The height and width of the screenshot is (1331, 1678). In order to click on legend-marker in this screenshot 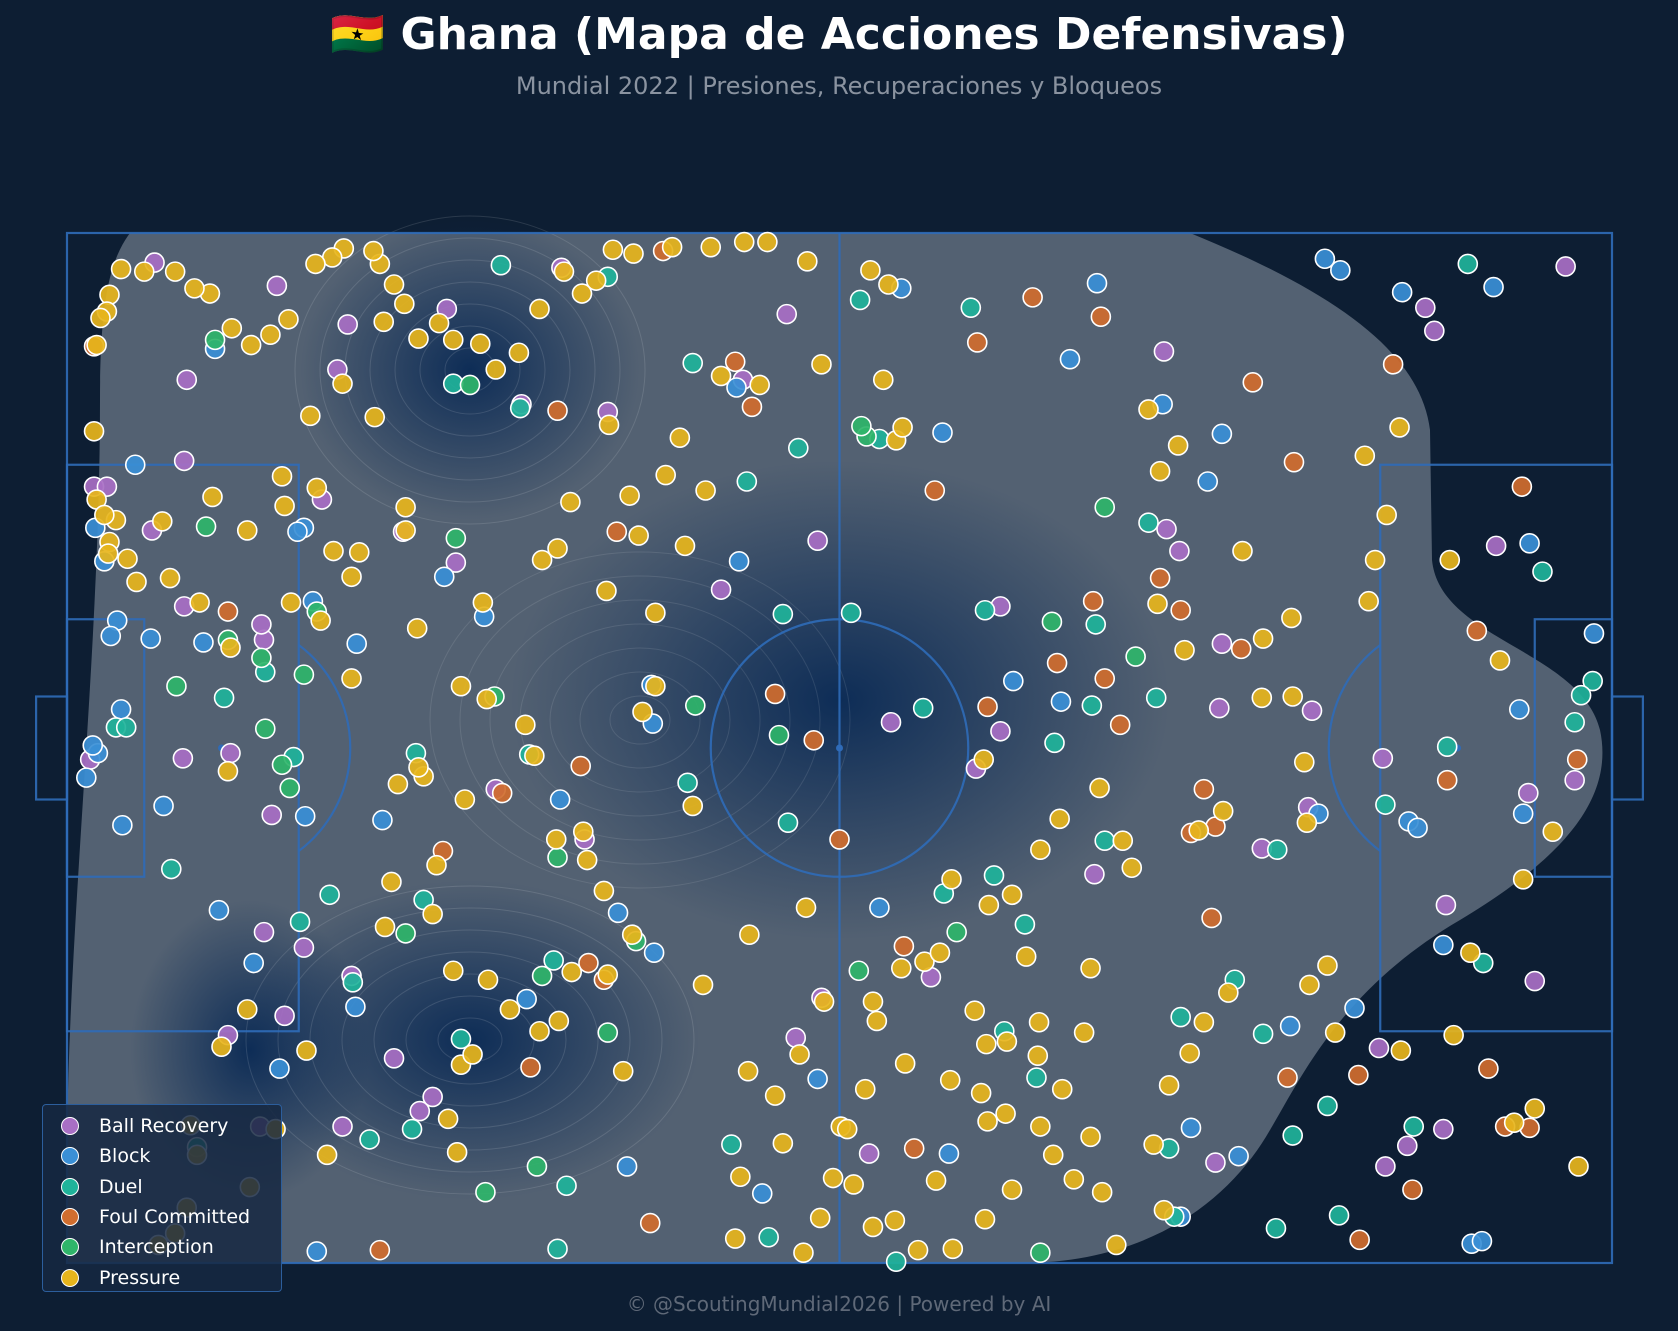, I will do `click(70, 1217)`.